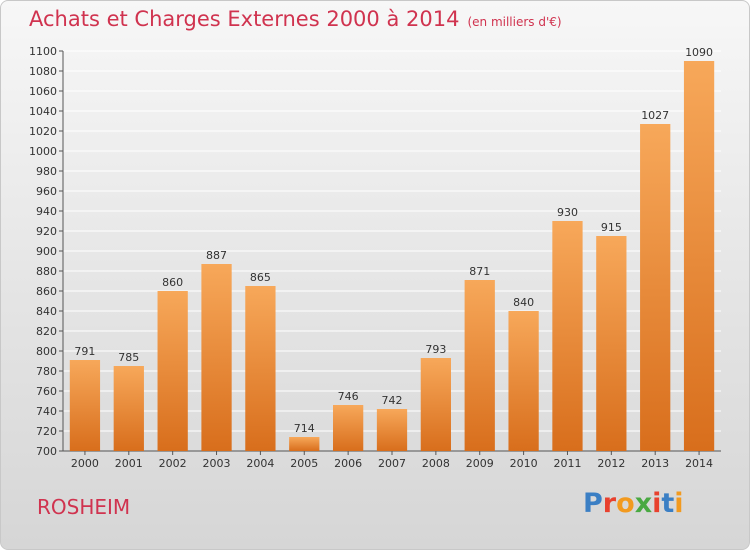  I want to click on logo-letter: x, so click(643, 503).